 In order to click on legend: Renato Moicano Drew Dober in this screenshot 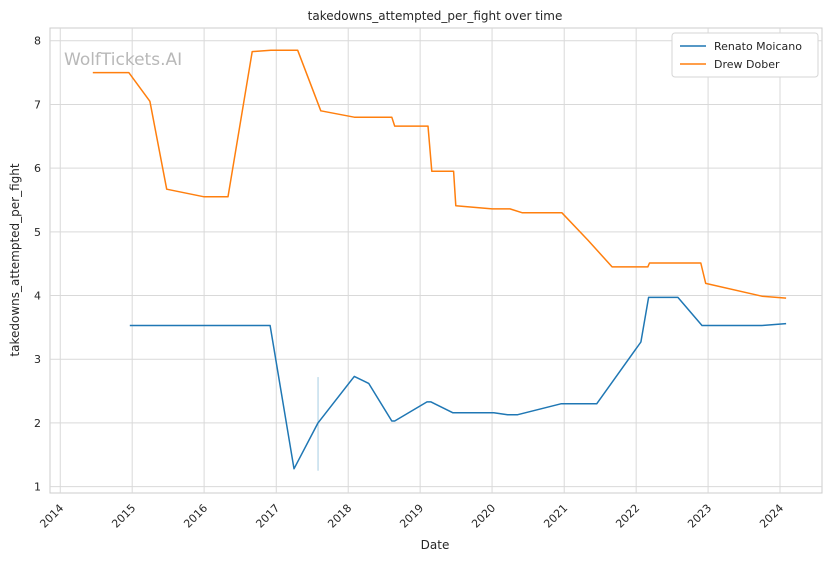, I will do `click(745, 55)`.